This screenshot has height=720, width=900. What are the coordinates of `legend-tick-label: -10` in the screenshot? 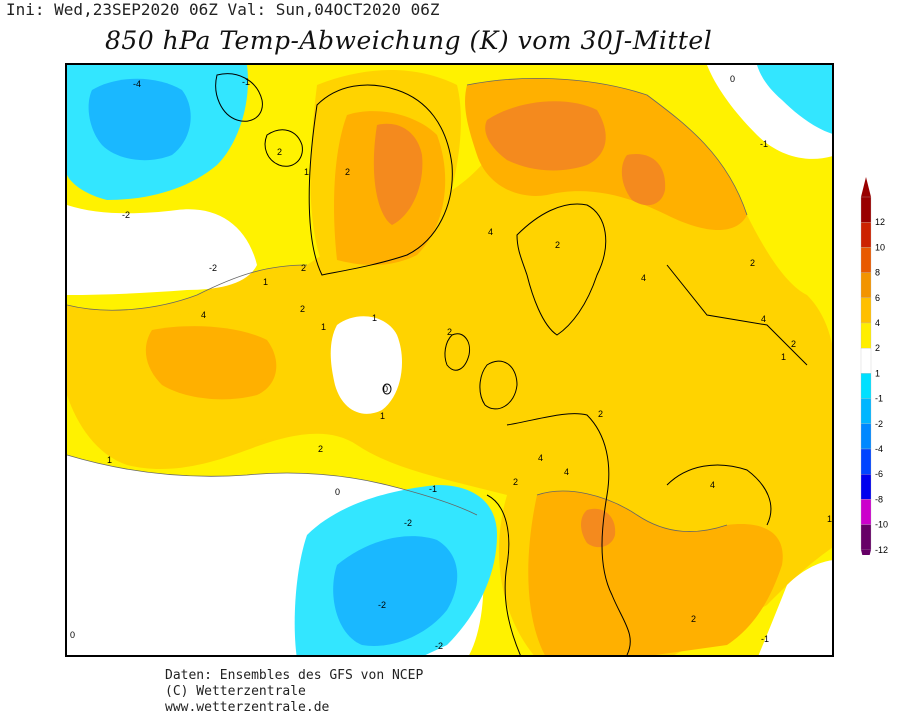 It's located at (881, 525).